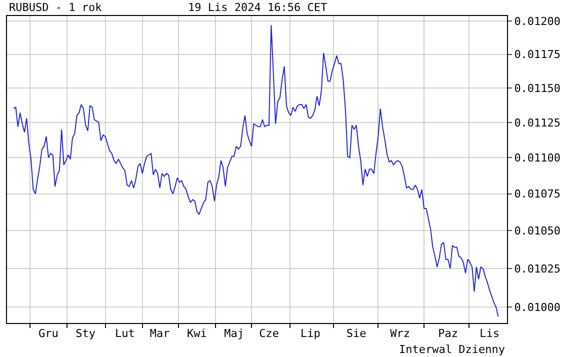  I want to click on y-tick-label: 0.01125, so click(537, 123).